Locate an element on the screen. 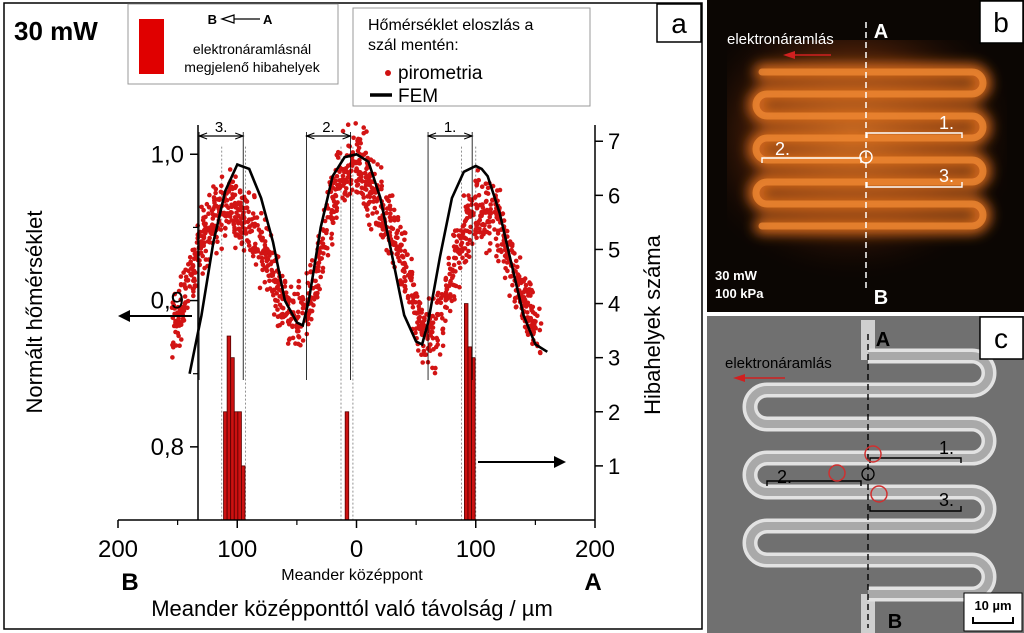  c-bottom-label: B is located at coordinates (895, 622).